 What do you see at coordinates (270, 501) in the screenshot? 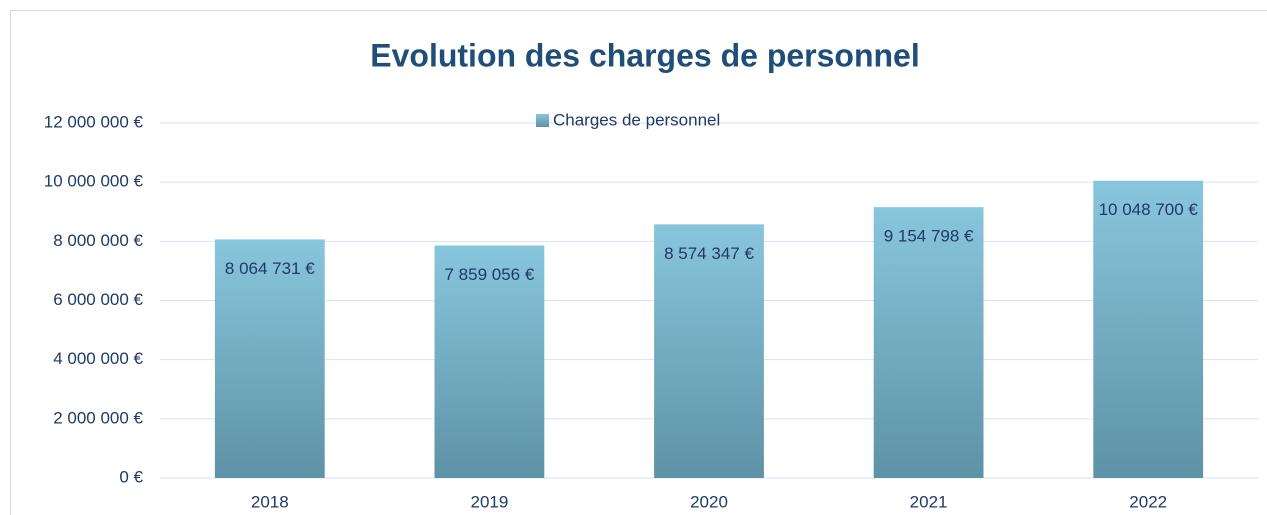
I see `x-tick-label: 2018` at bounding box center [270, 501].